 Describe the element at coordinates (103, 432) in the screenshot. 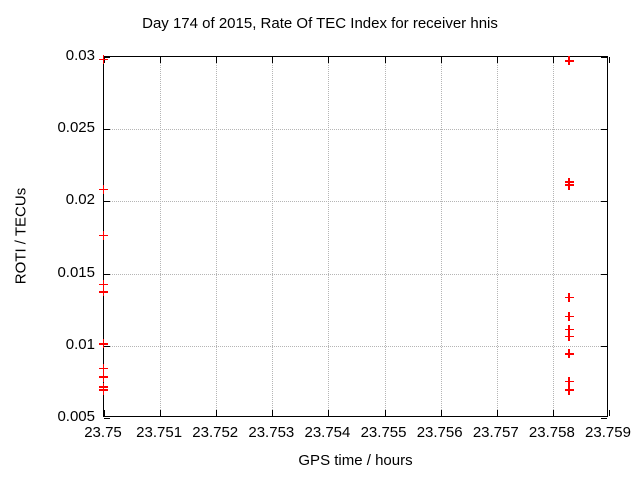

I see `x-tick-label: 23.75` at that location.